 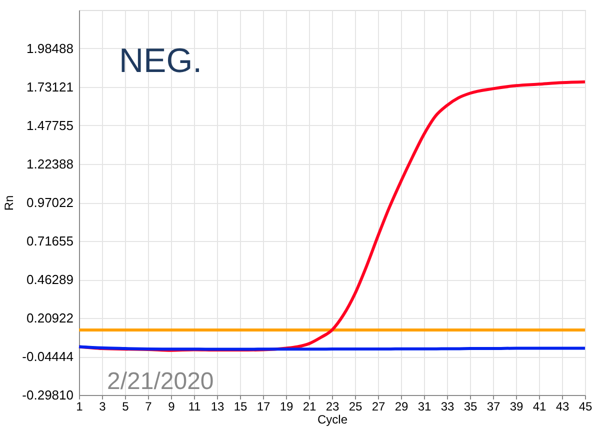 I want to click on y-tick-label: 0.46289, so click(x=50, y=279).